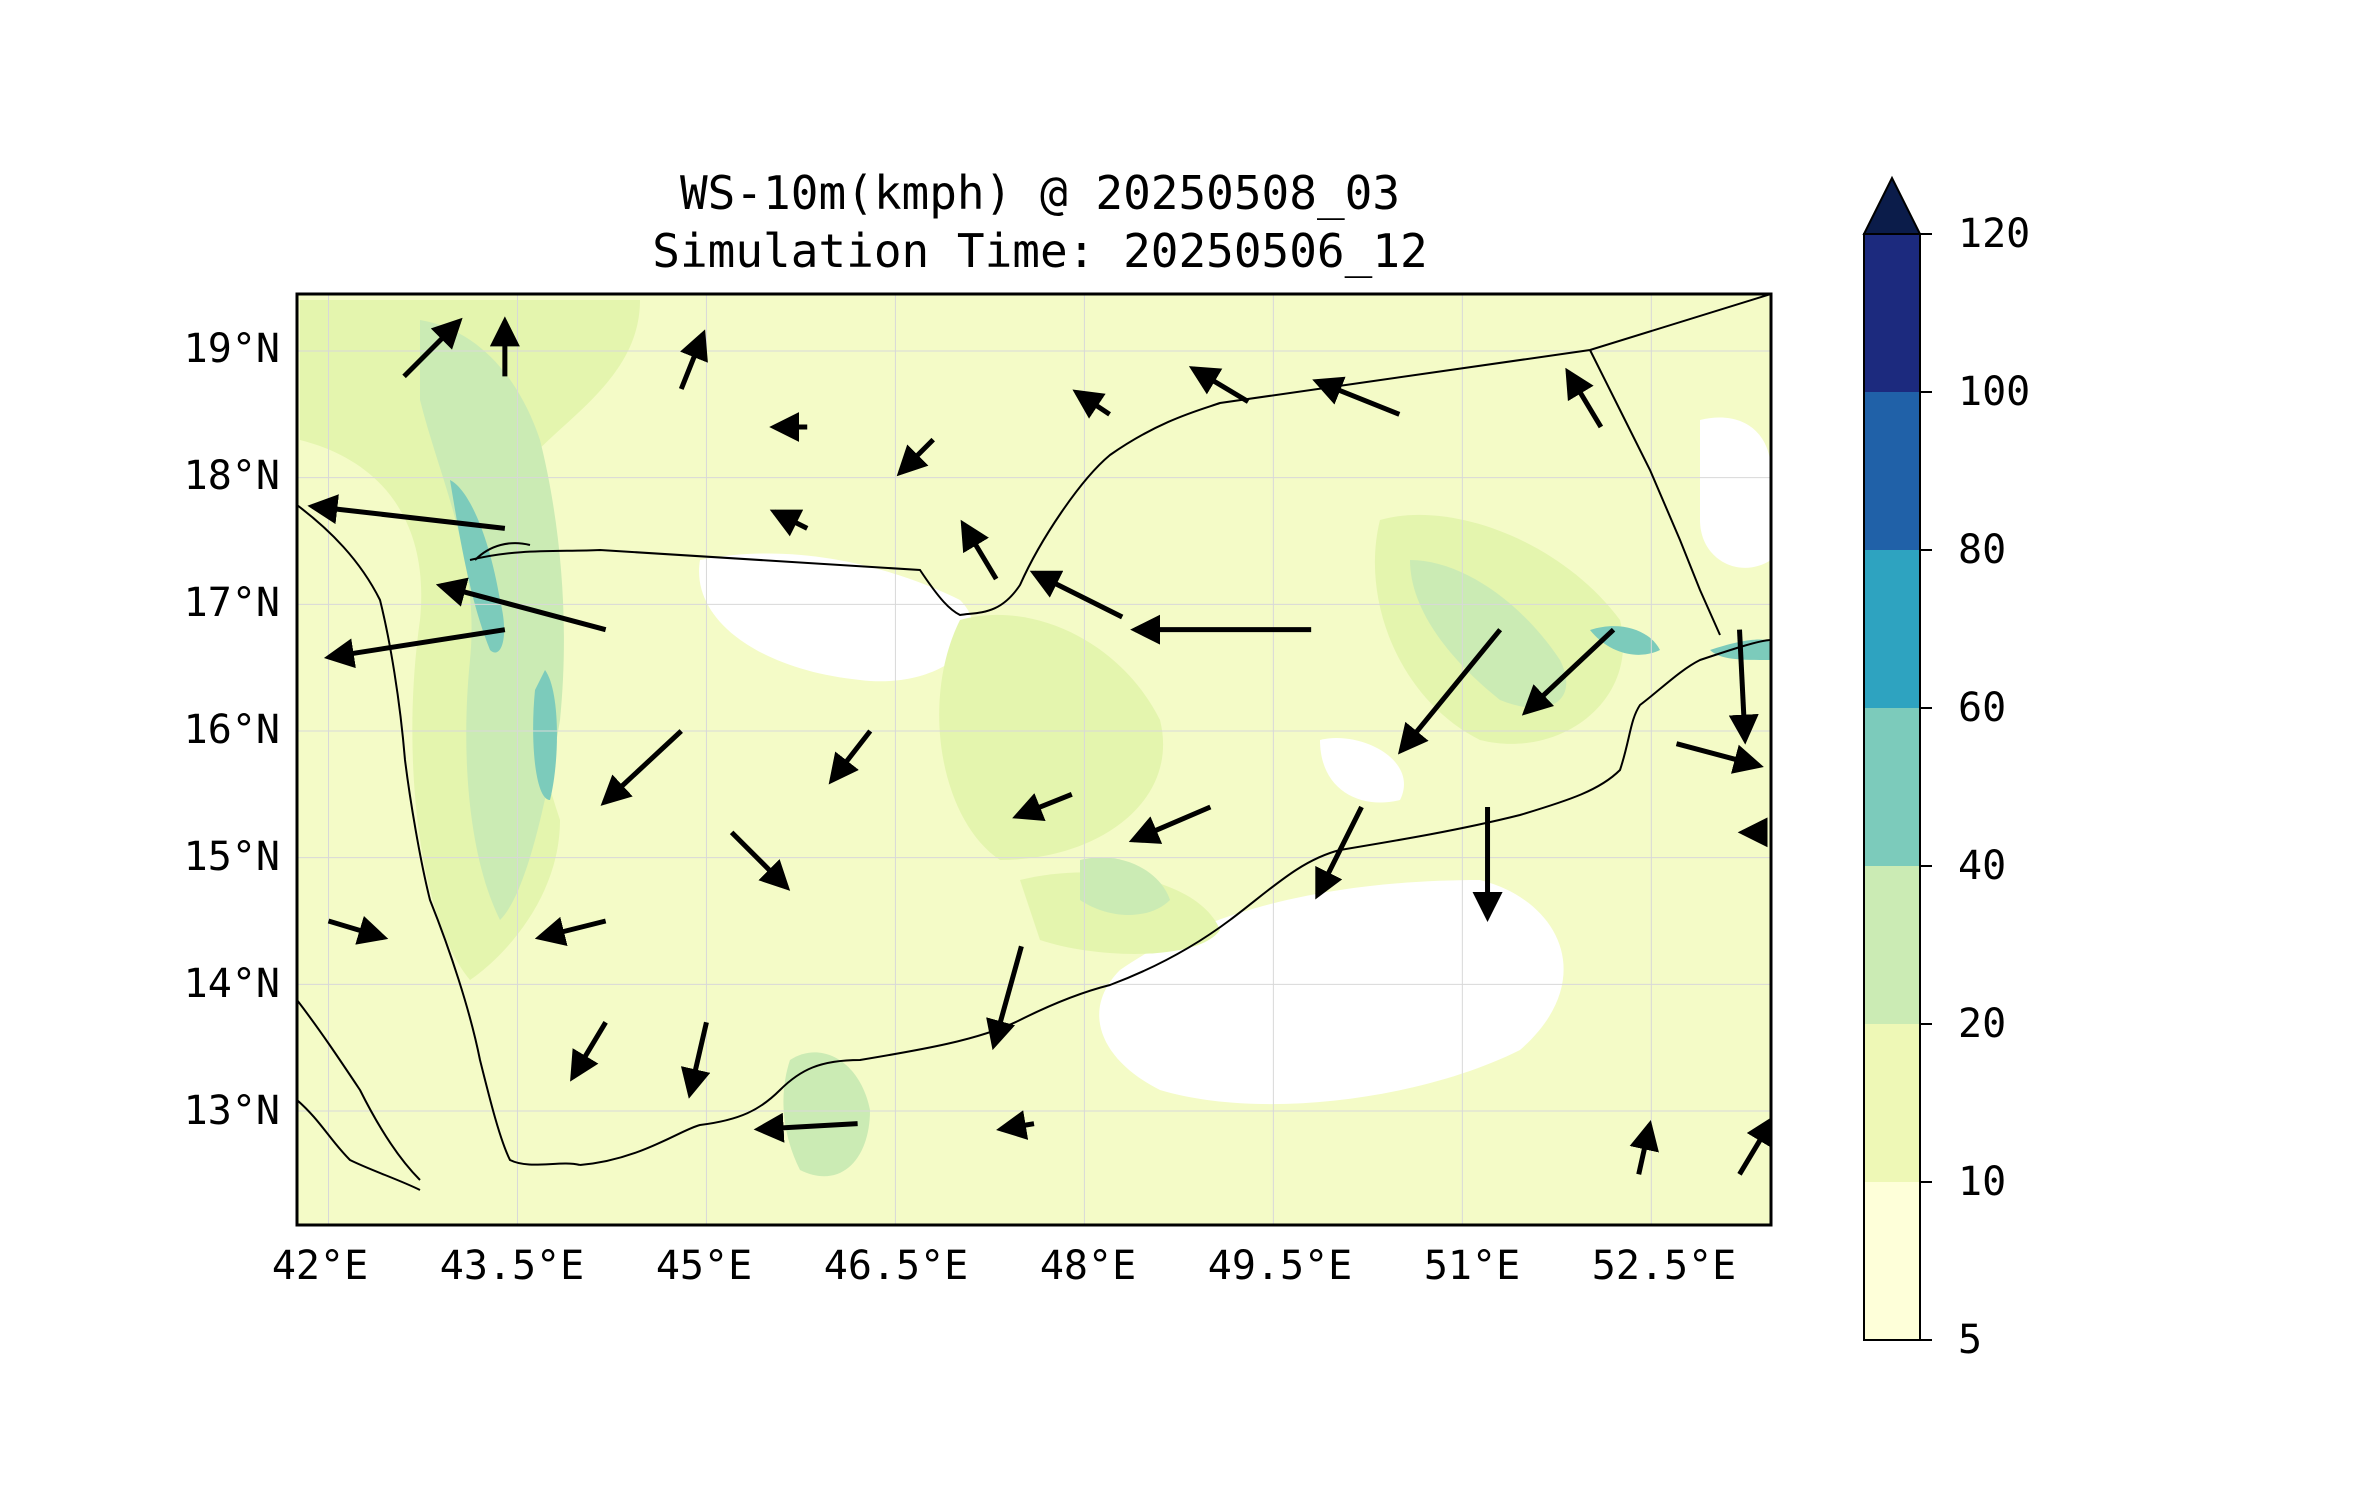 The width and height of the screenshot is (2371, 1500). I want to click on colorbar-frame, so click(1892, 787).